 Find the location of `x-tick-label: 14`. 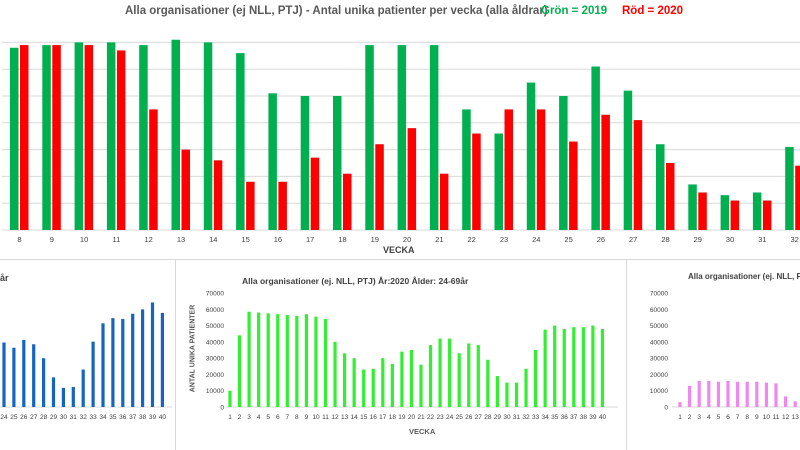

x-tick-label: 14 is located at coordinates (213, 239).